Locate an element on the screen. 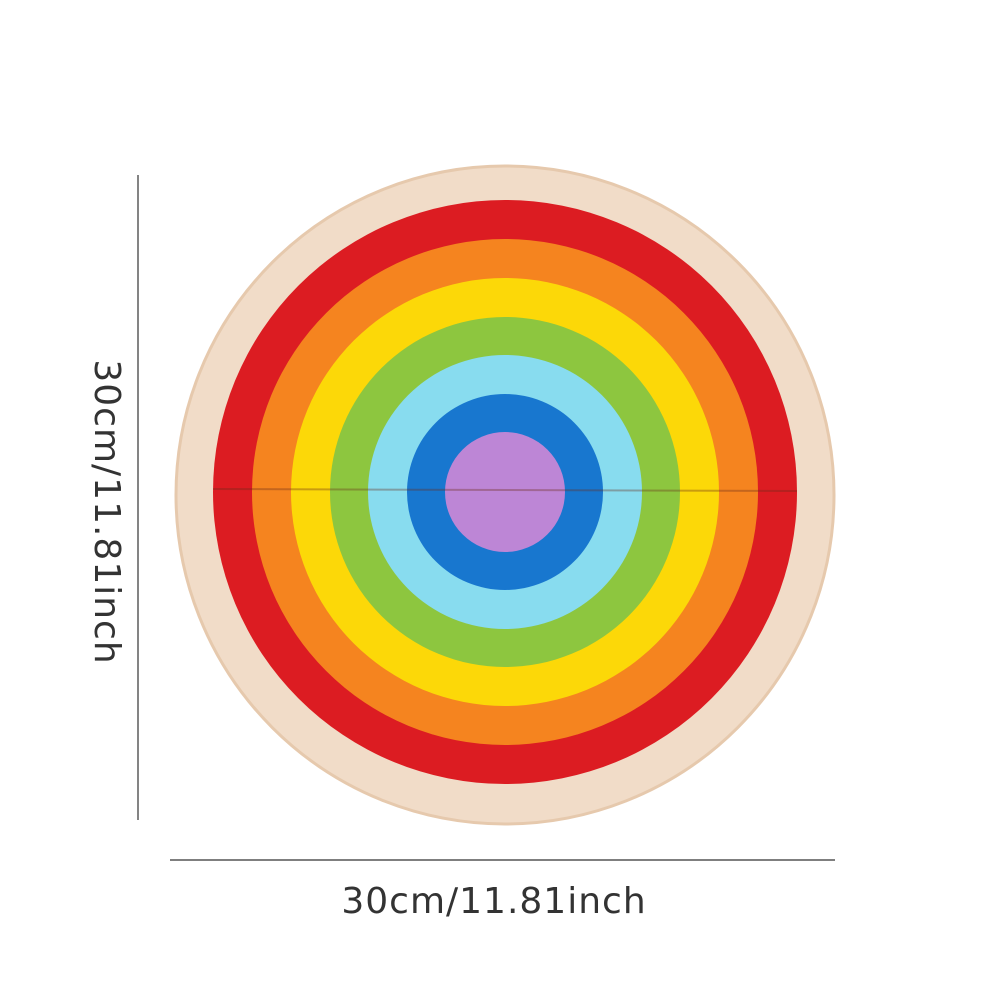  ring-purple is located at coordinates (505, 492).